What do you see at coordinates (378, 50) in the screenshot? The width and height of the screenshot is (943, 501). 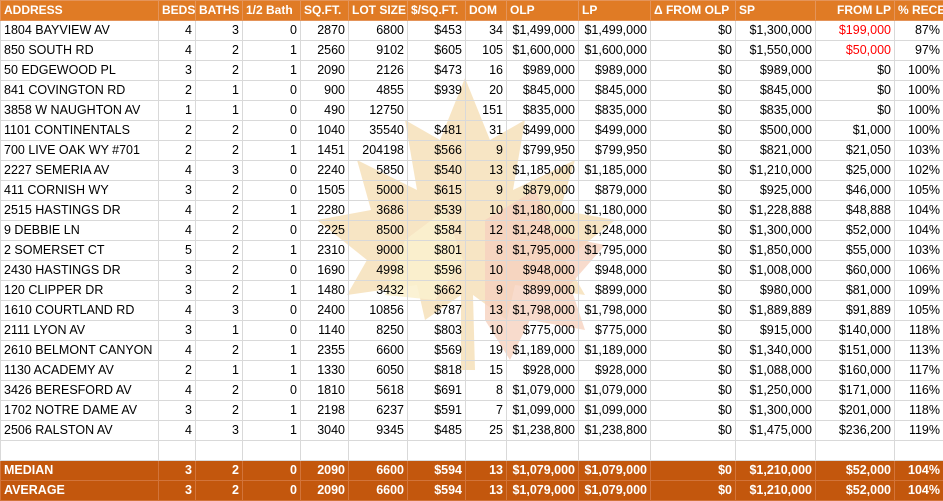 I see `cell-lot-size: 9102` at bounding box center [378, 50].